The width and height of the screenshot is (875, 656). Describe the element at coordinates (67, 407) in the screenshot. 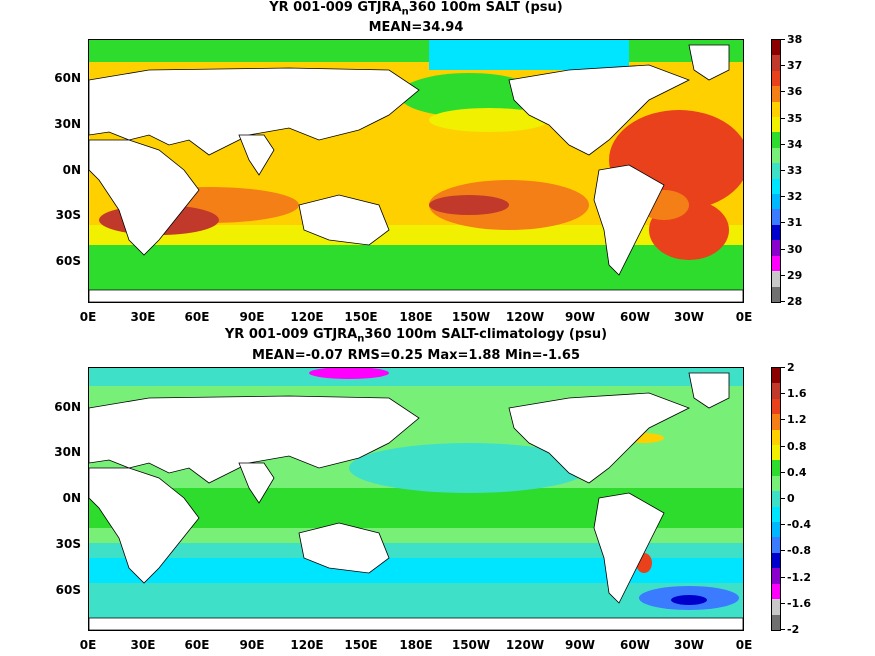

I see `panel2-lat-label-60n: 60N` at that location.